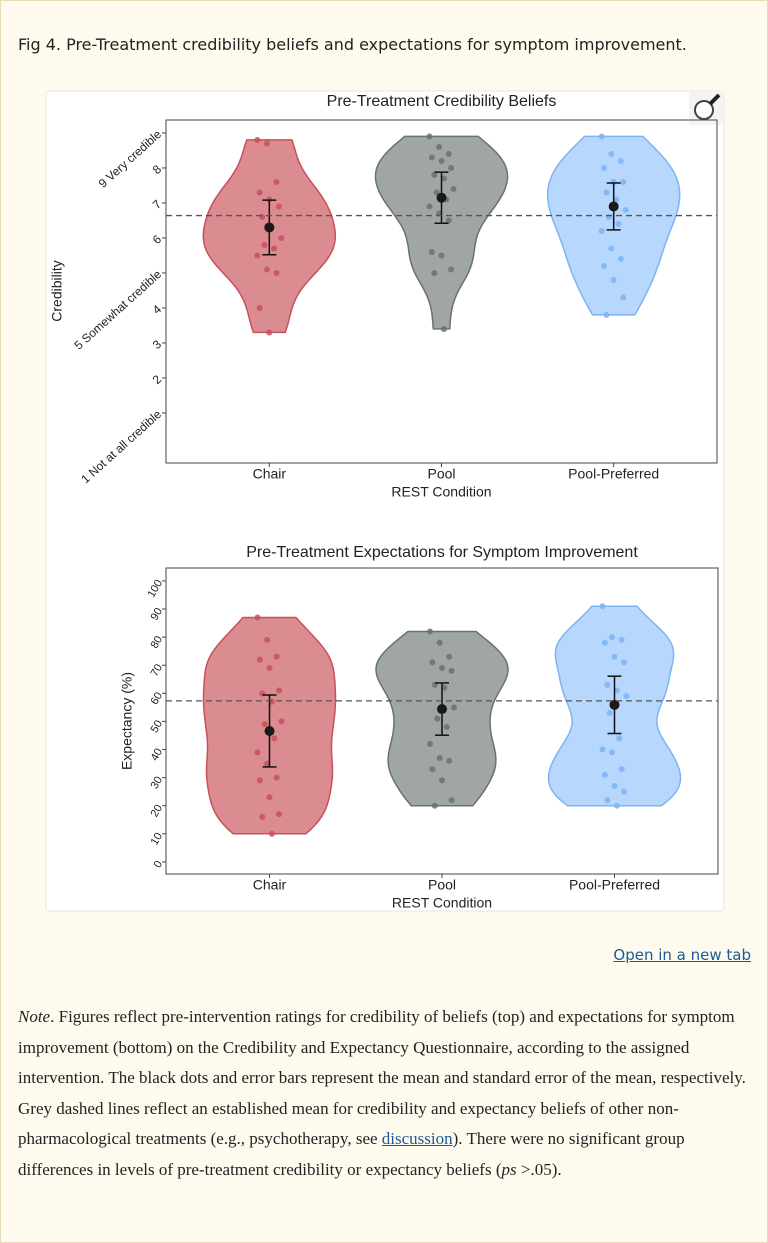 Image resolution: width=768 pixels, height=1243 pixels. I want to click on note-italic: ps, so click(509, 1169).